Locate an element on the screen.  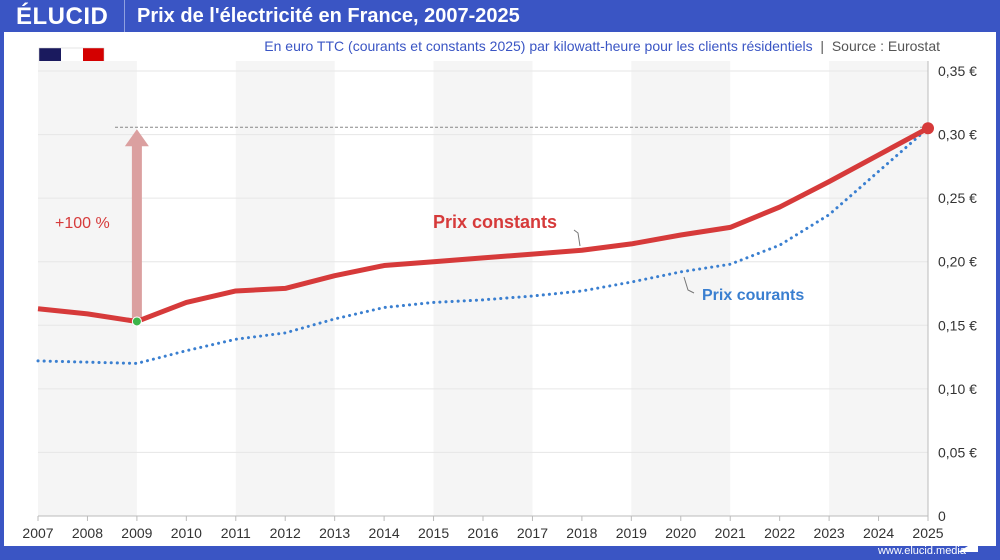
x-tick-label: 2016 is located at coordinates (482, 533).